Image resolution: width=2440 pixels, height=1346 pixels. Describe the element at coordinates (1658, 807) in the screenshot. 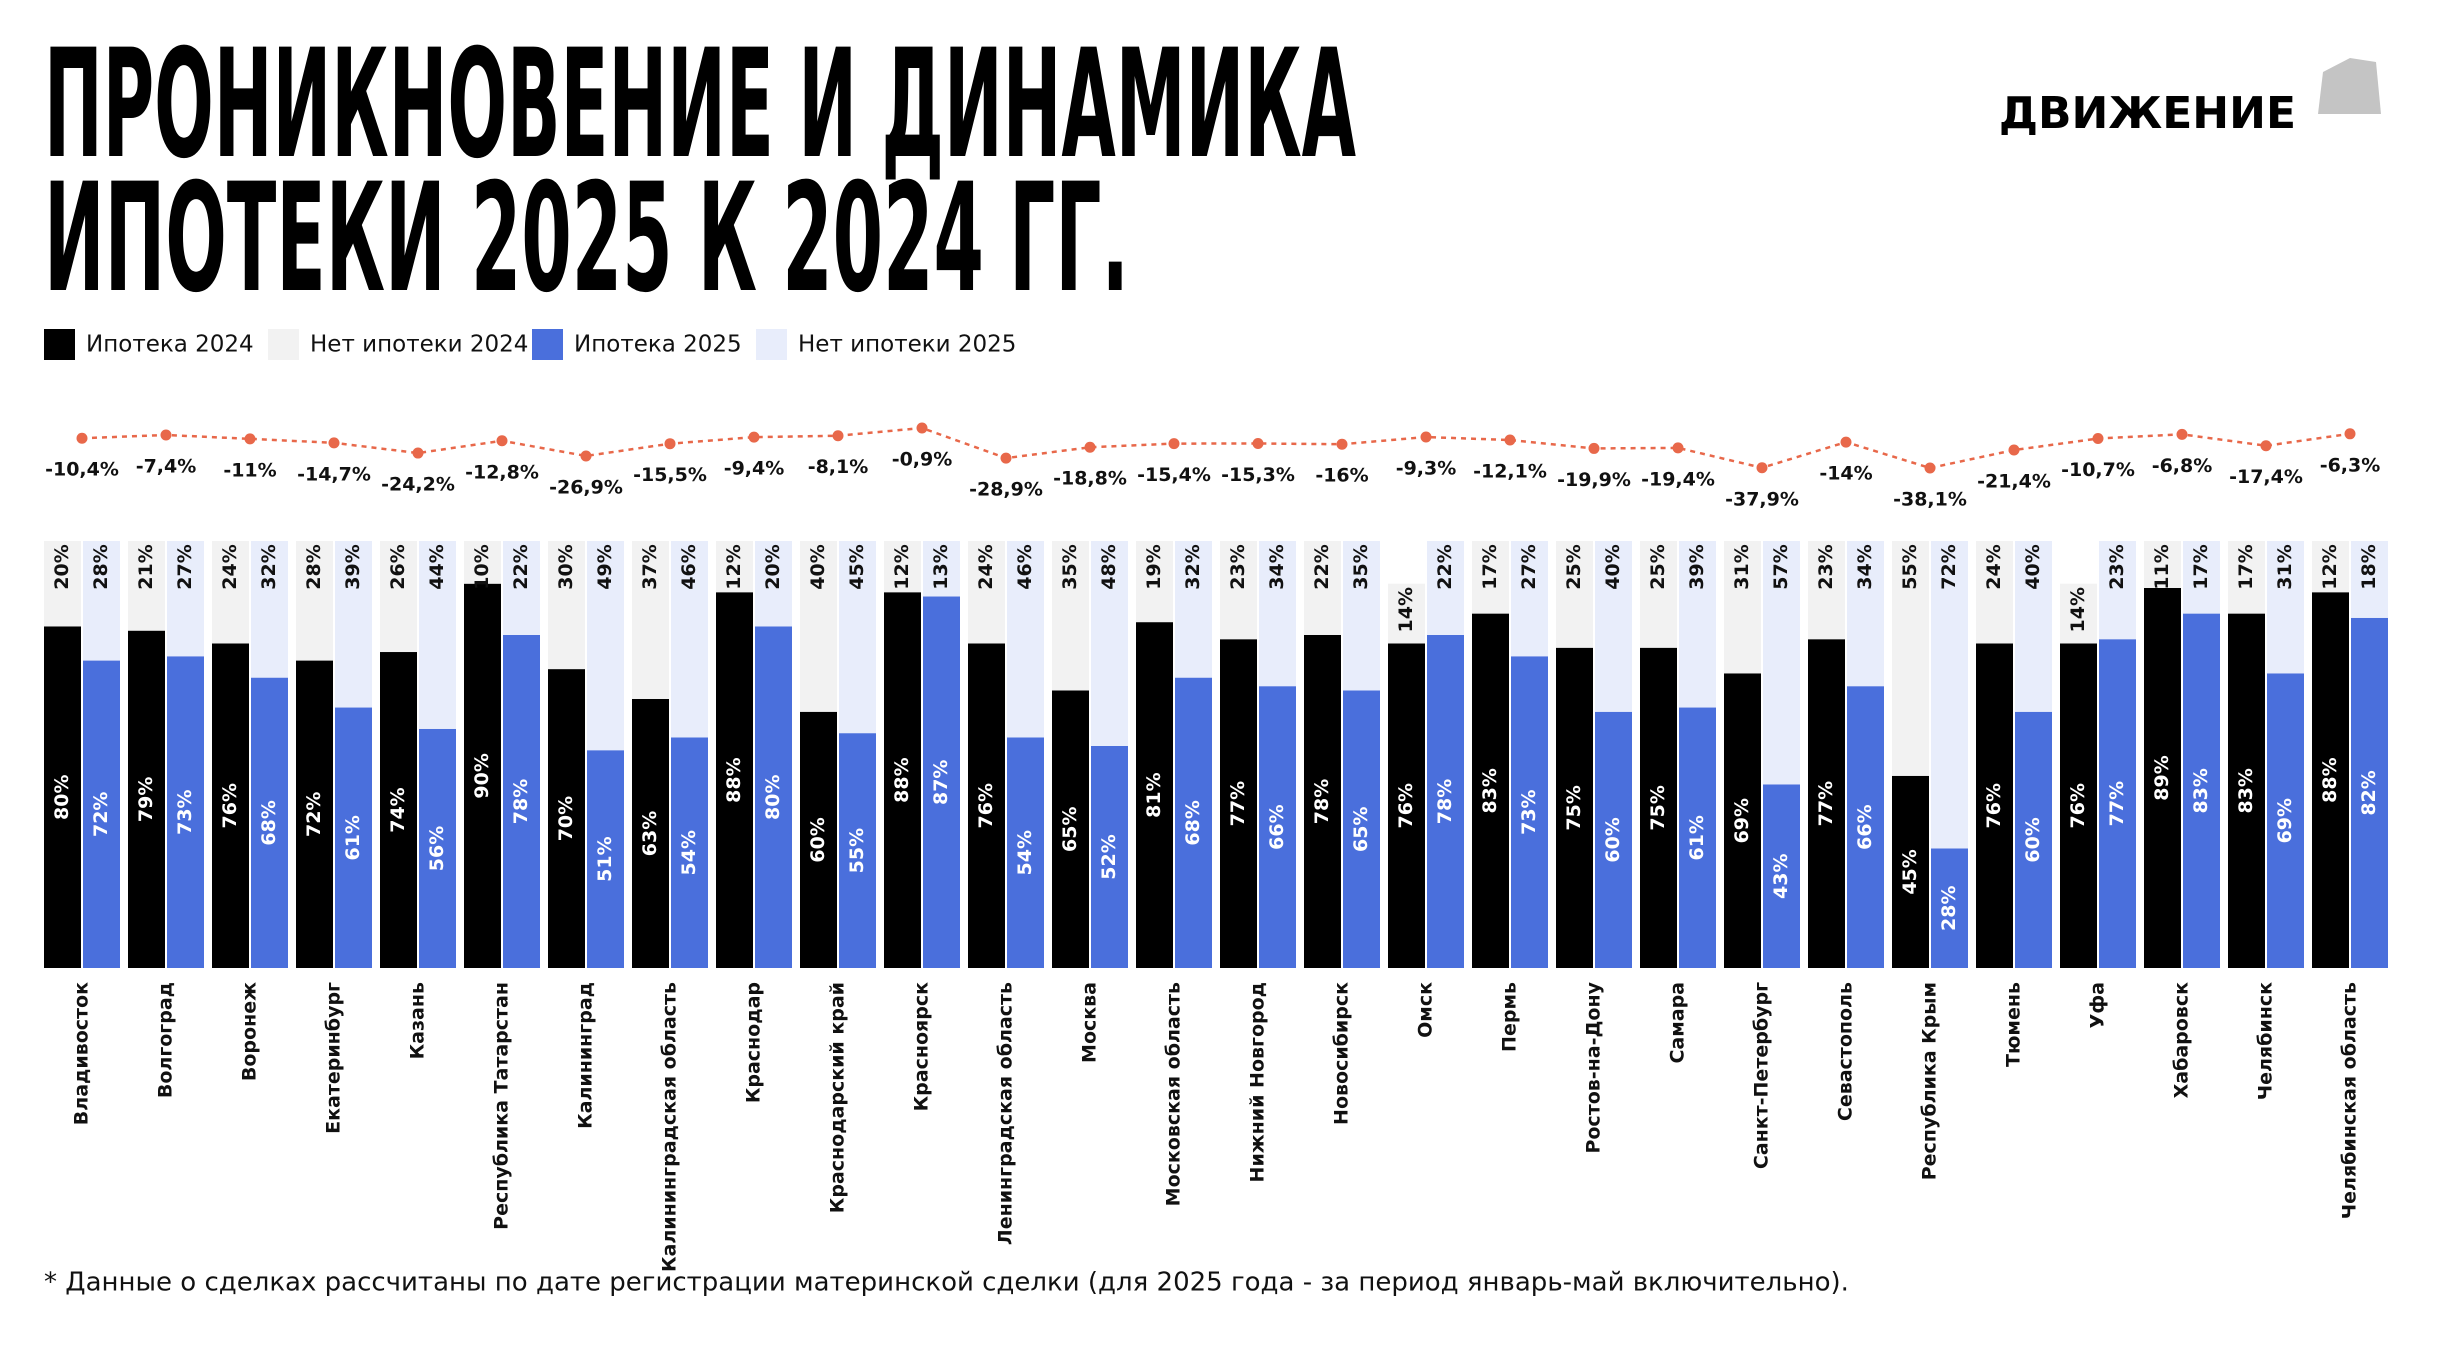

I see `value-label: 75%` at that location.